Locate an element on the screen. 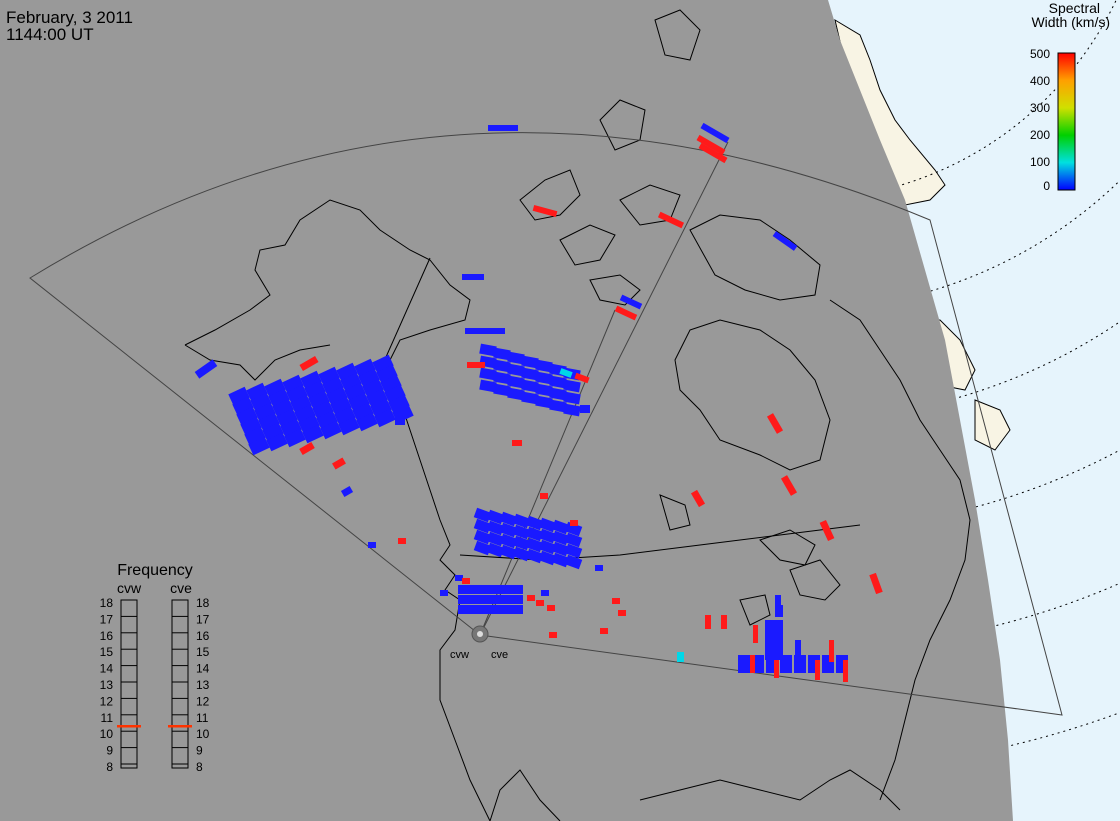 The height and width of the screenshot is (821, 1120). radar-label-cve: cve is located at coordinates (499, 655).